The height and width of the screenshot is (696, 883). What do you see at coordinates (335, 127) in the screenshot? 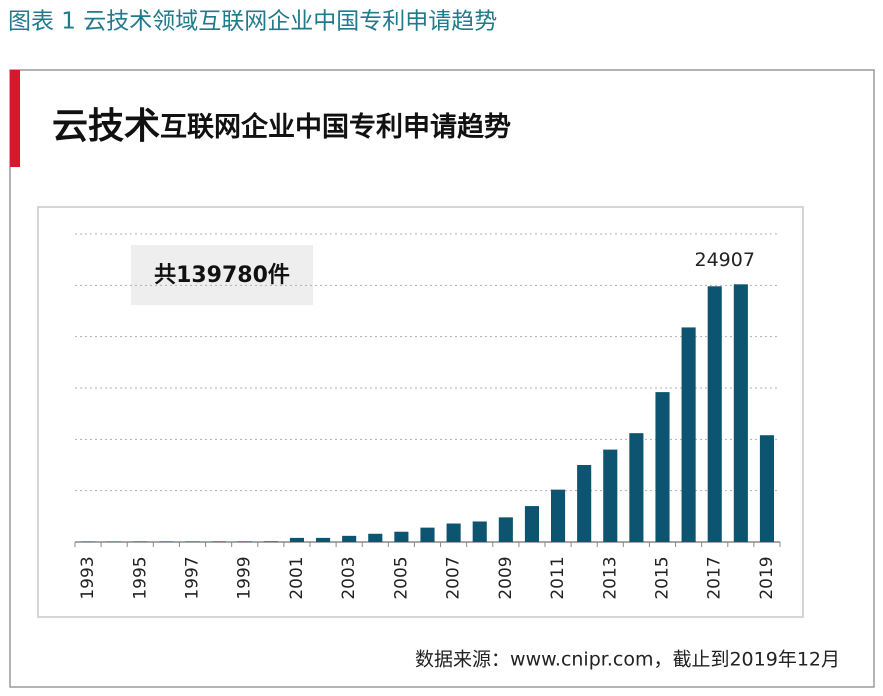
I see `title-rest: 互联网企业中国专利申请趋势` at bounding box center [335, 127].